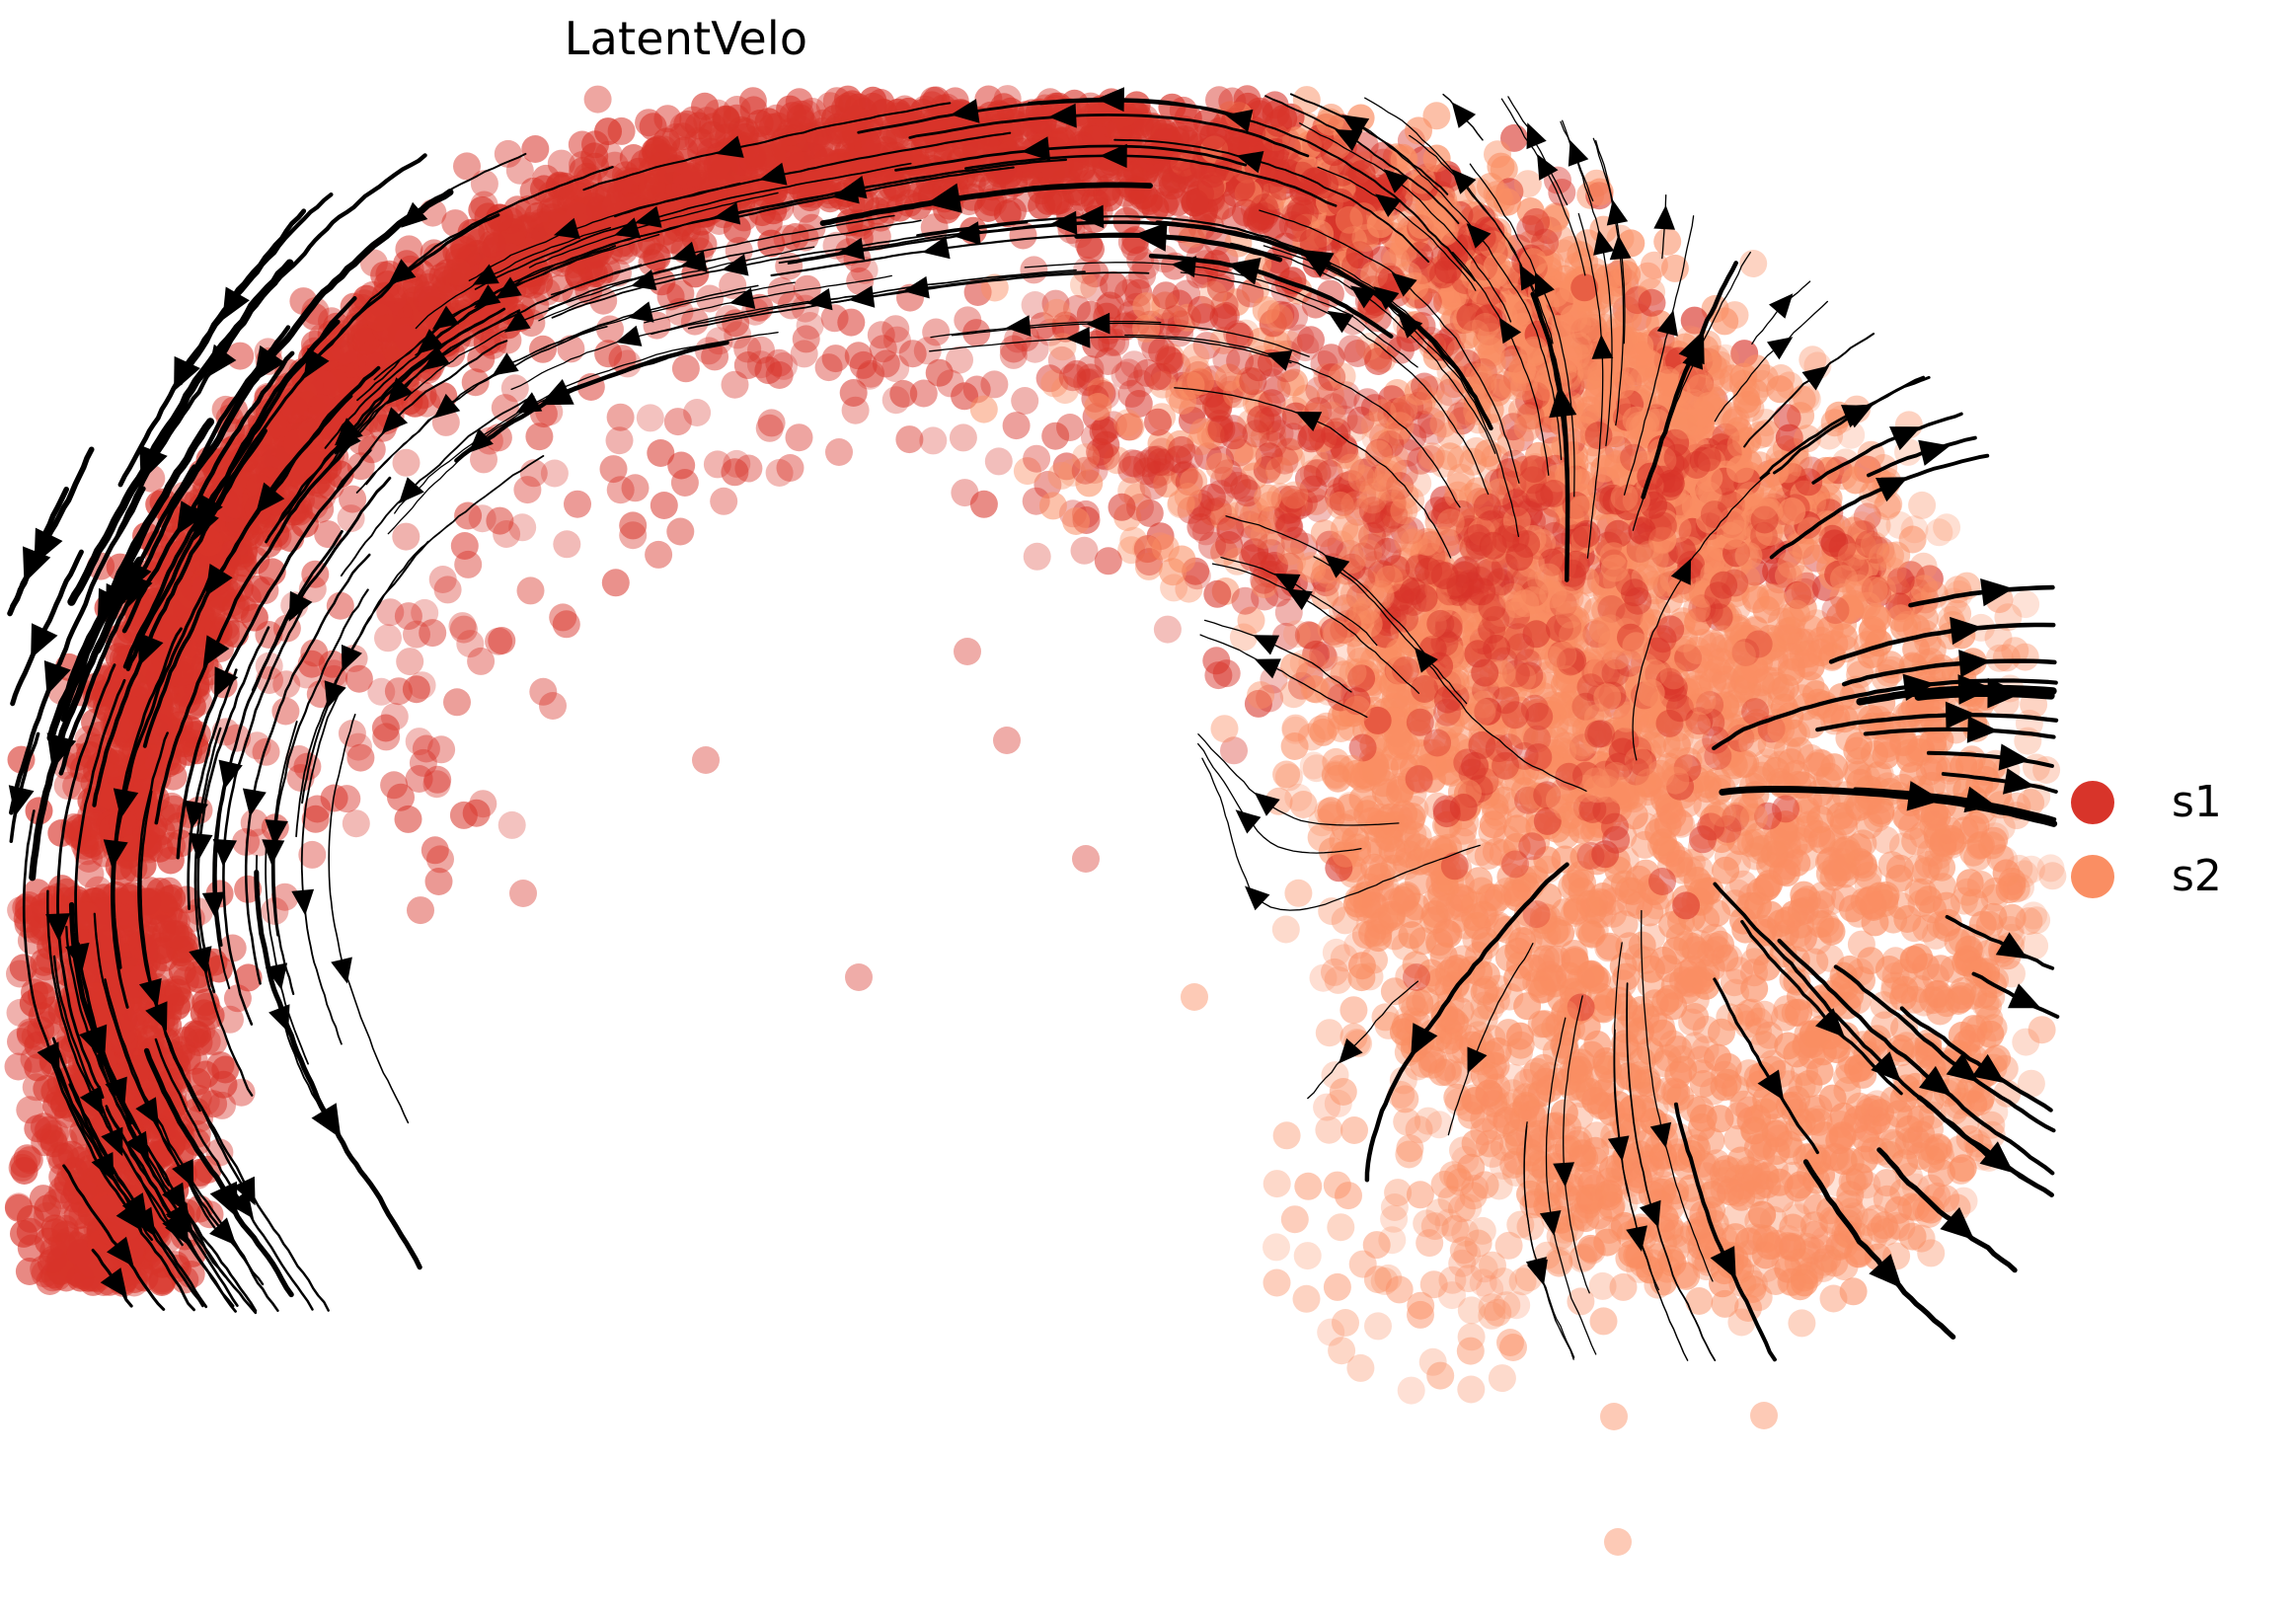  What do you see at coordinates (2197, 875) in the screenshot?
I see `legend-label-s2: s2` at bounding box center [2197, 875].